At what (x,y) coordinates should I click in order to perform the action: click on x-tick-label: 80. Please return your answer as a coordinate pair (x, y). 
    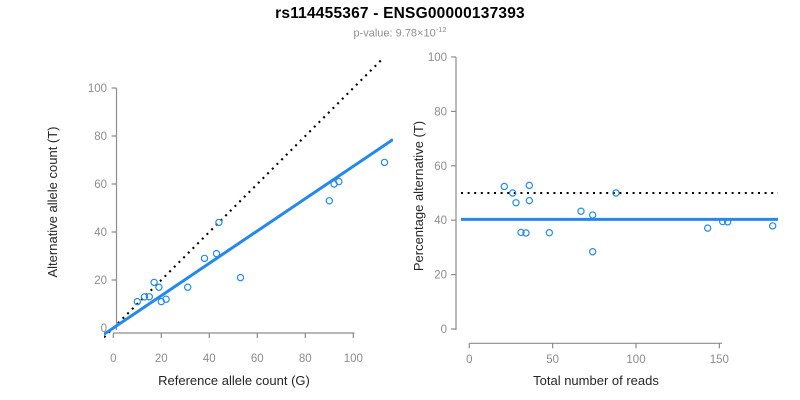
    Looking at the image, I should click on (305, 359).